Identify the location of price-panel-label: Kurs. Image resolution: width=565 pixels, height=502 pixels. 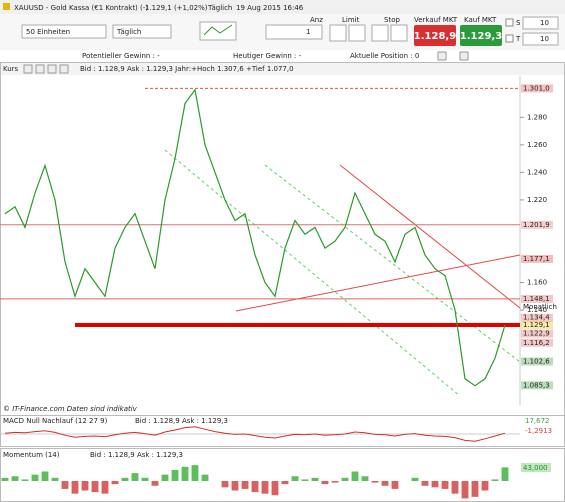
(11, 69).